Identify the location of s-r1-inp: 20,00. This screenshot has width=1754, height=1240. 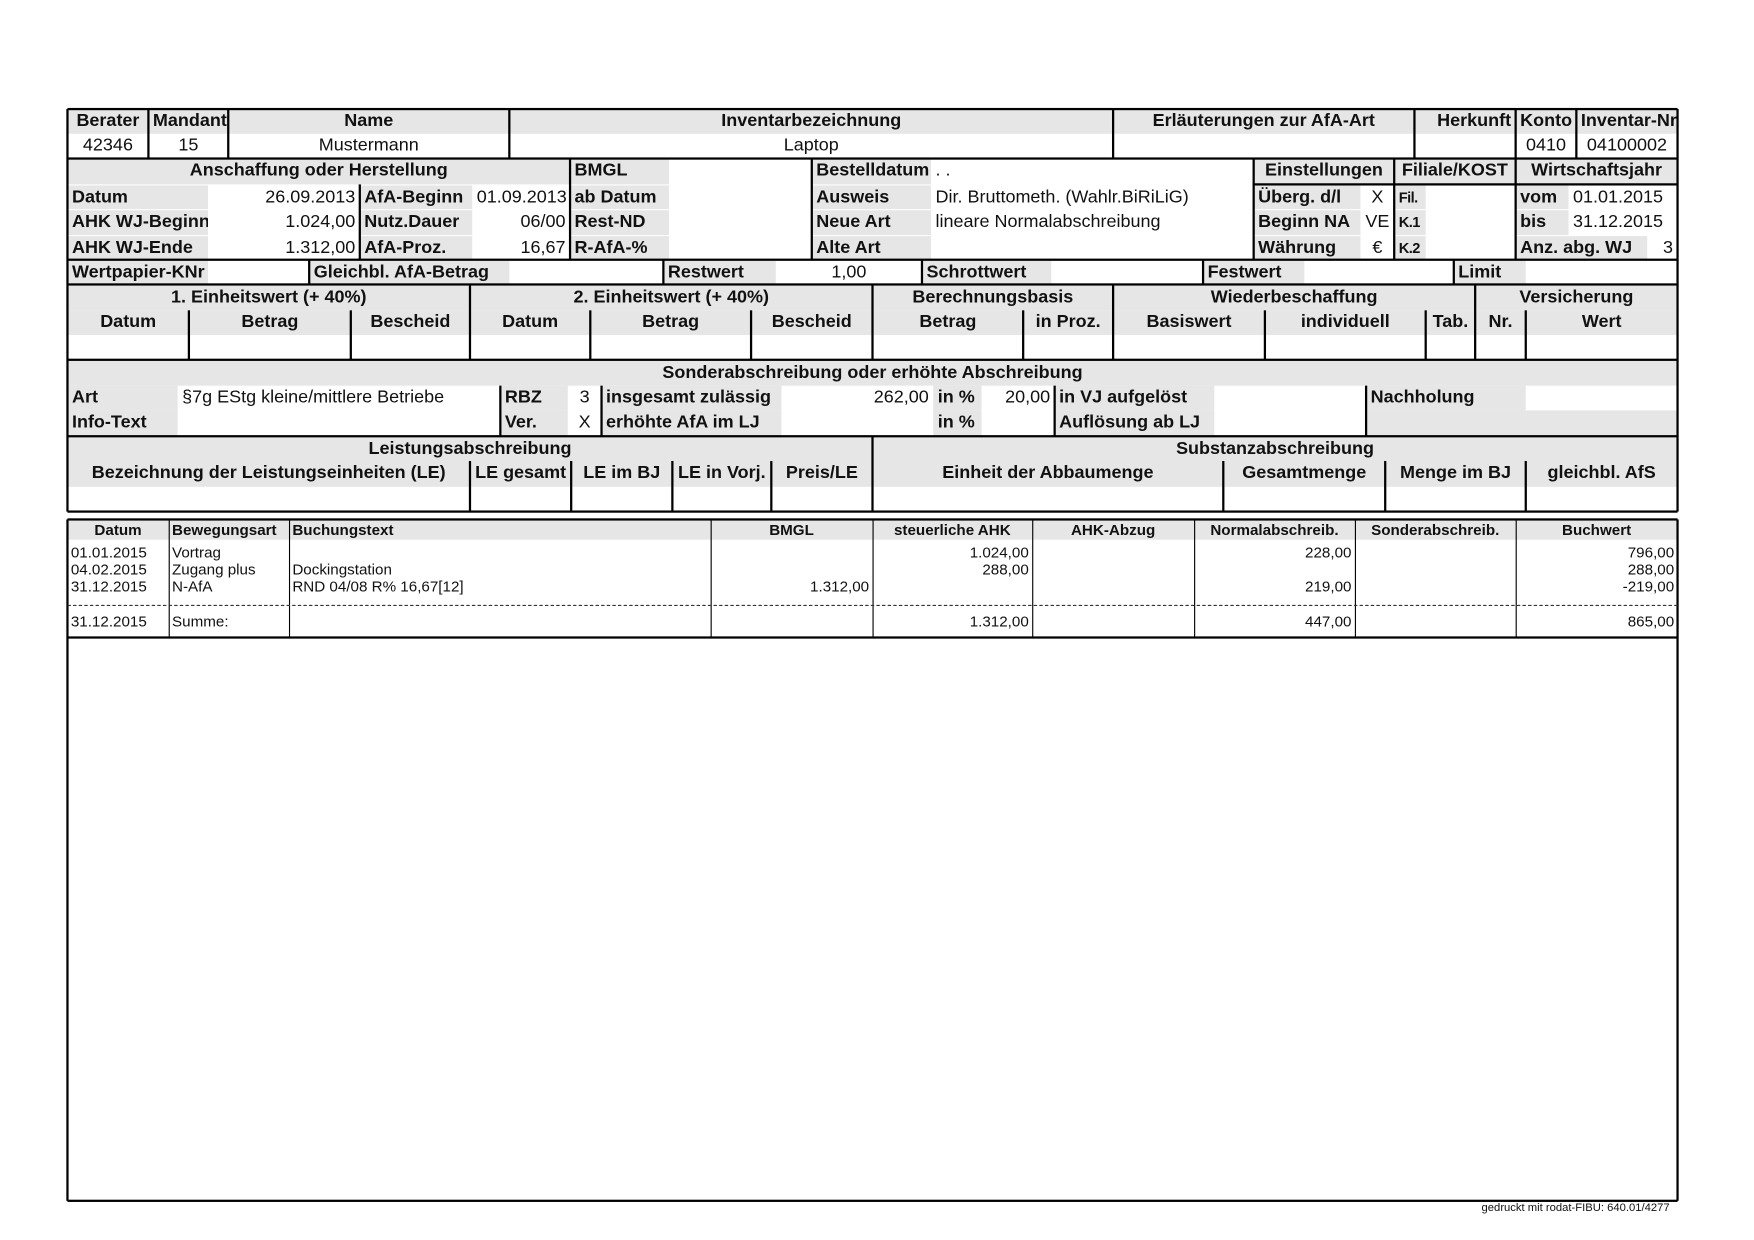
(1028, 397).